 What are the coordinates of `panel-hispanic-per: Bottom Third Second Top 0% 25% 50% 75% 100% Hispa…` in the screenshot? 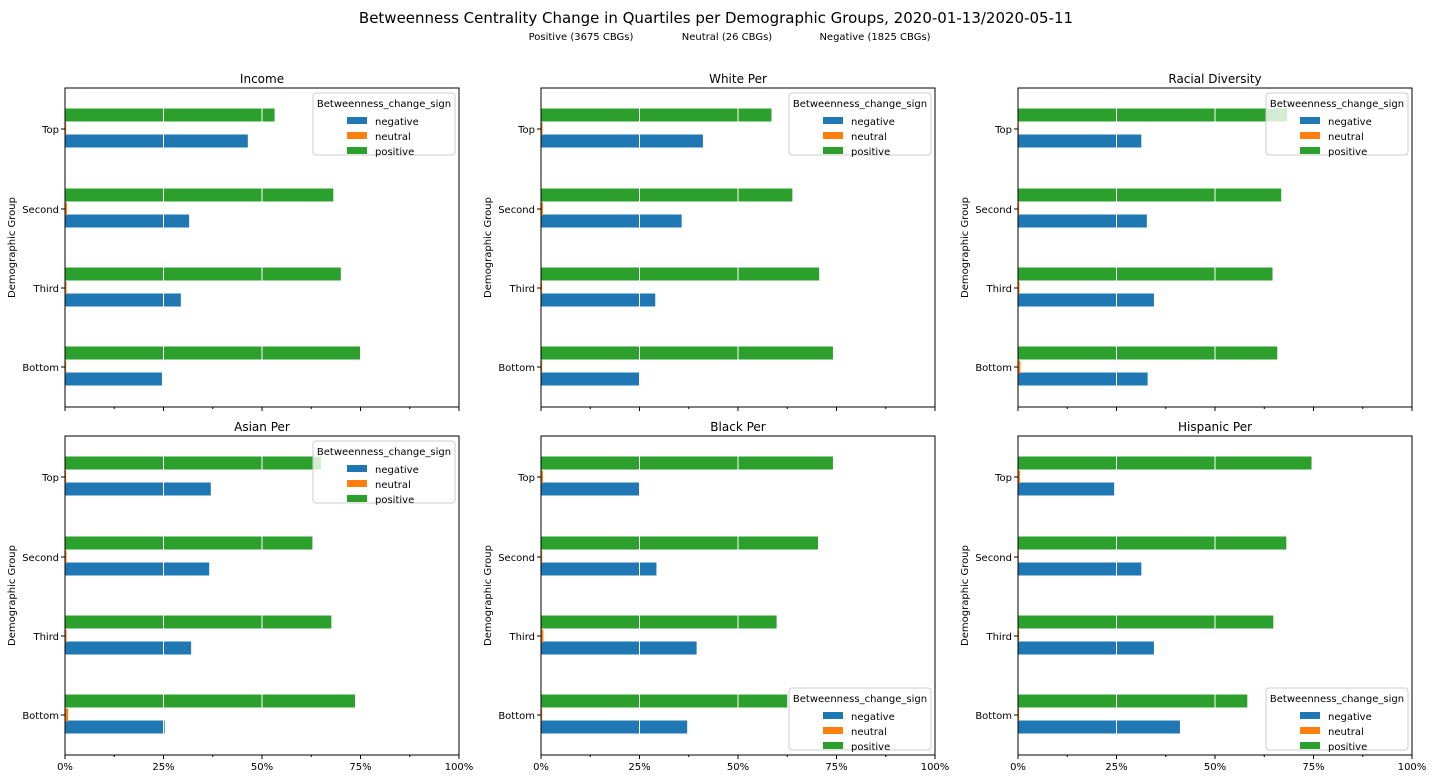 It's located at (1193, 596).